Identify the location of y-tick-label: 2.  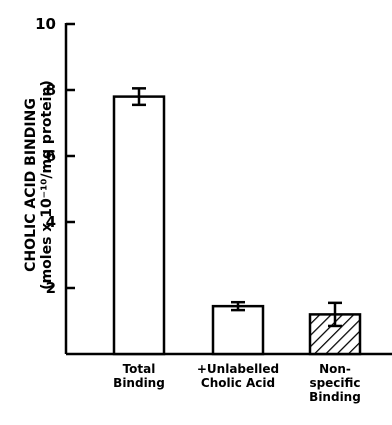
(51, 288).